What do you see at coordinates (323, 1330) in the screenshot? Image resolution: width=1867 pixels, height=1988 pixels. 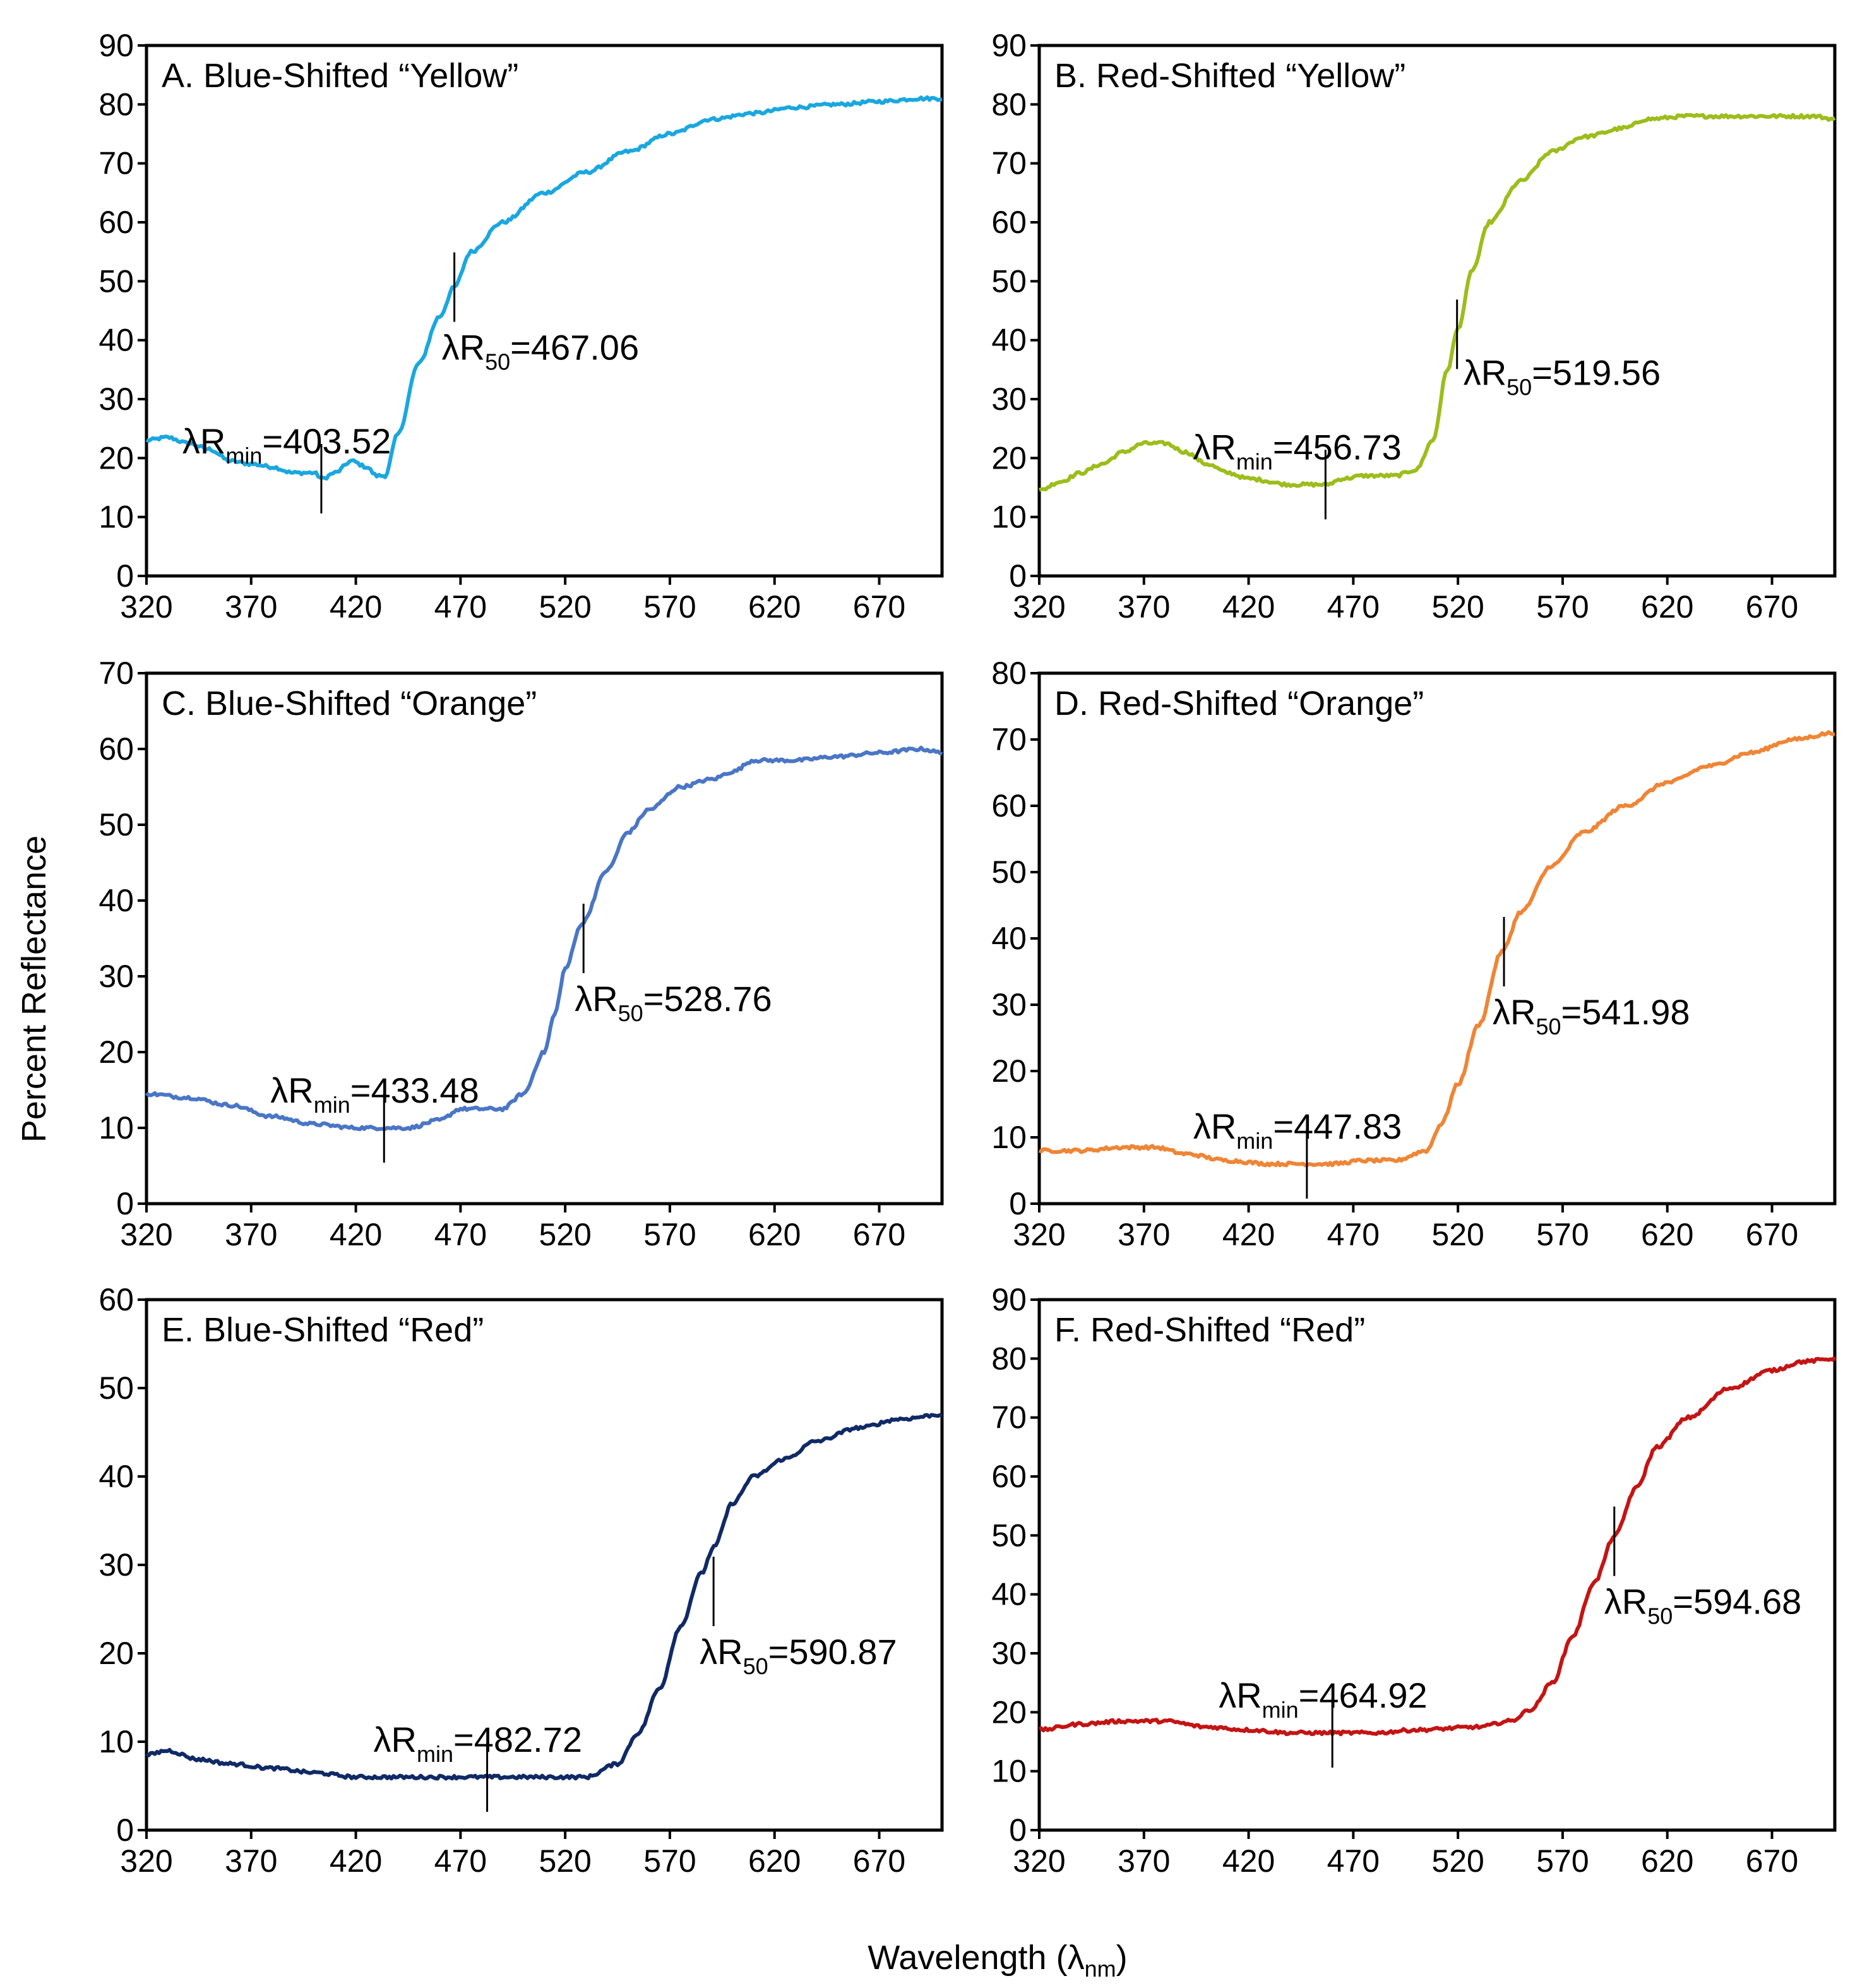 I see `panel-title: E. Blue-Shifted “Red”` at bounding box center [323, 1330].